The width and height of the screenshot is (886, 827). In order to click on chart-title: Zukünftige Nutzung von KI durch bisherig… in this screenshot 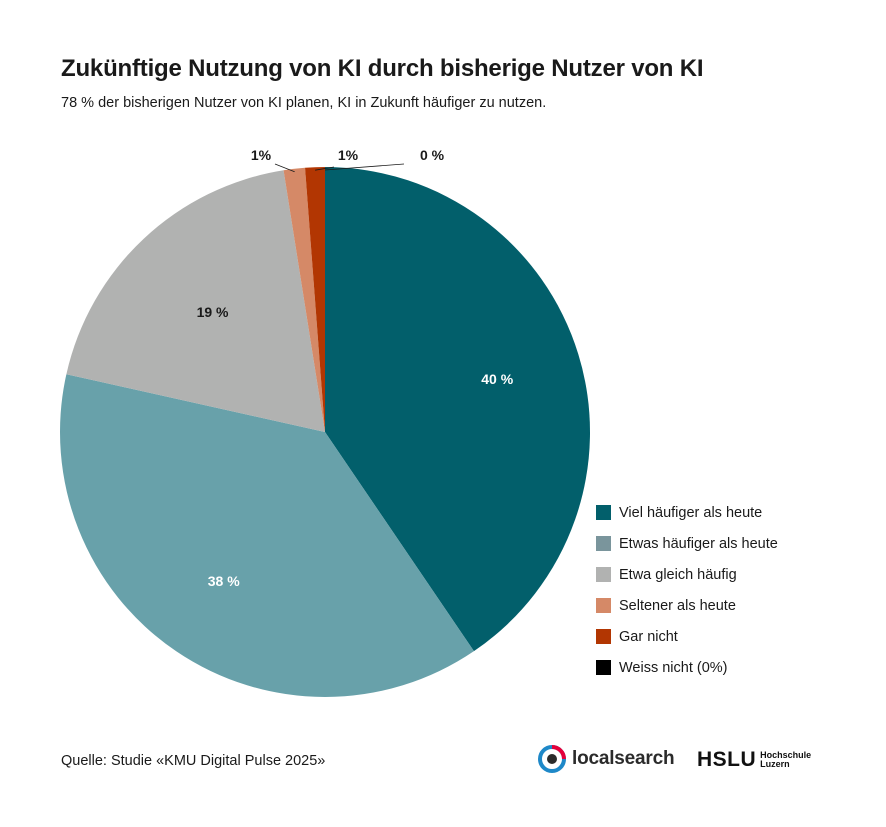, I will do `click(382, 68)`.